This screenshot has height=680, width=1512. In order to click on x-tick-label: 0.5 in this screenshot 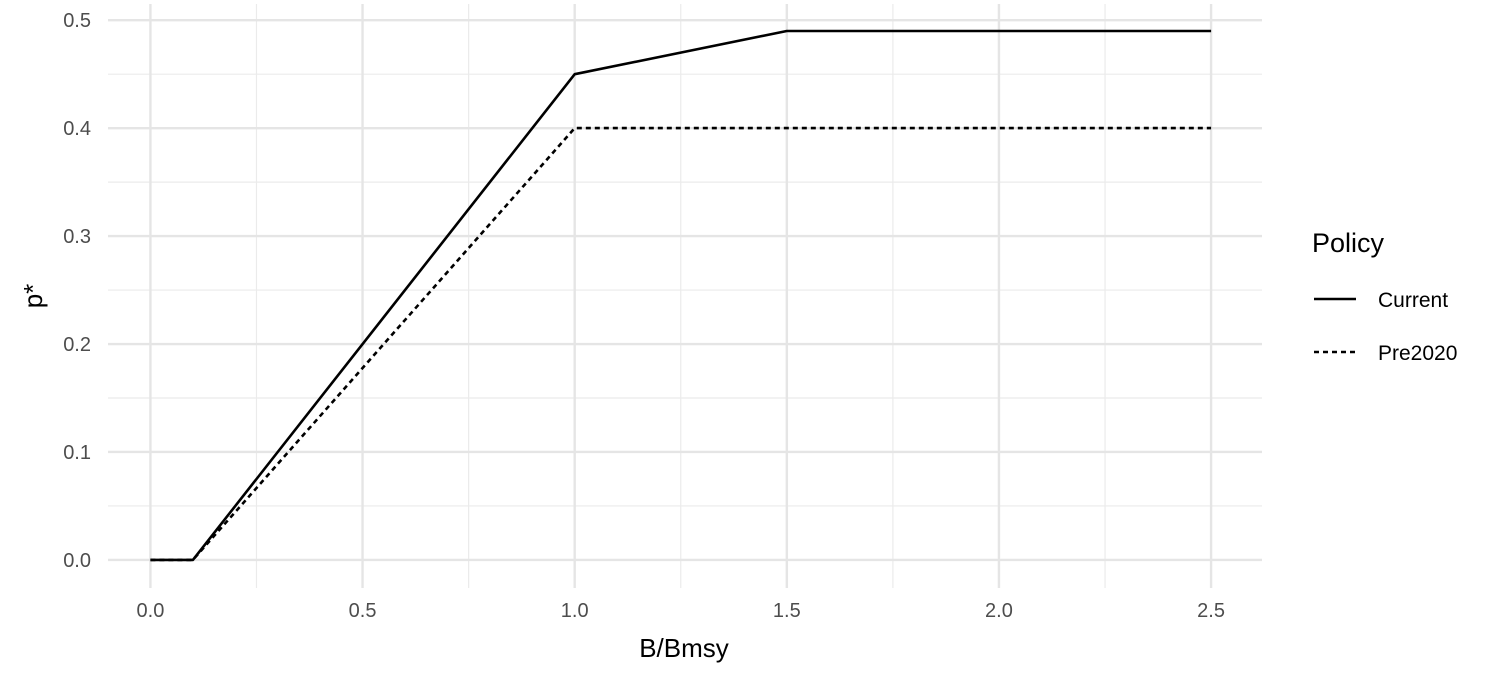, I will do `click(363, 611)`.